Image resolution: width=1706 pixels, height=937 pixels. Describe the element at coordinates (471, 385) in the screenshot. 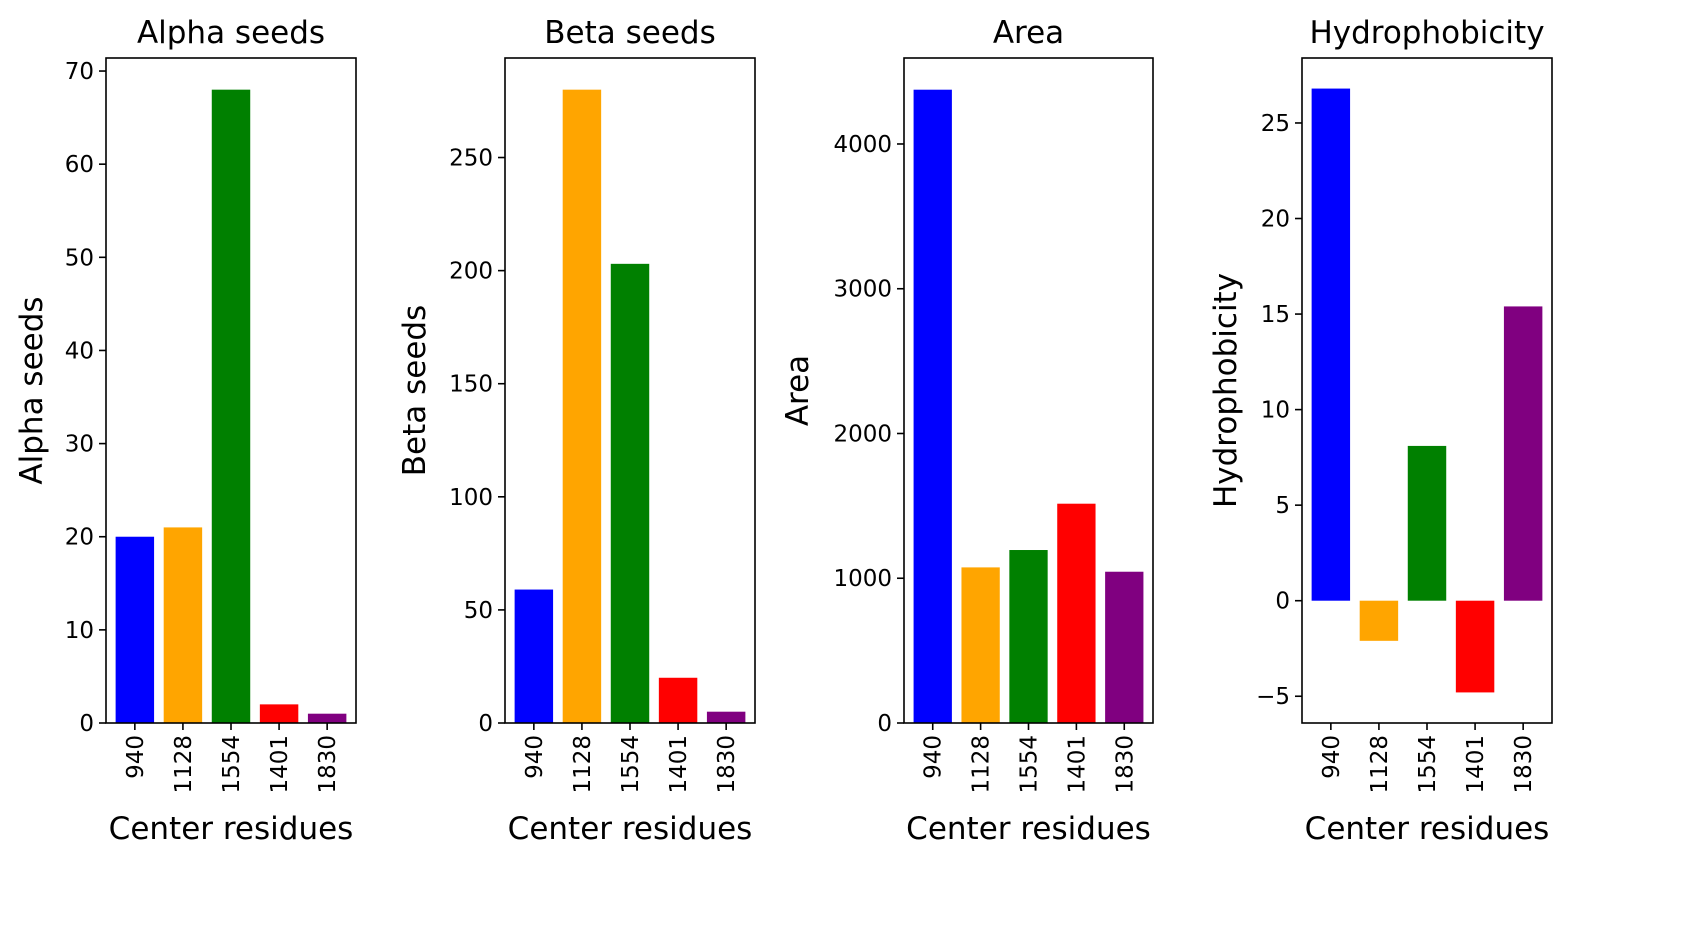

I see `y-tick-label: 150` at that location.